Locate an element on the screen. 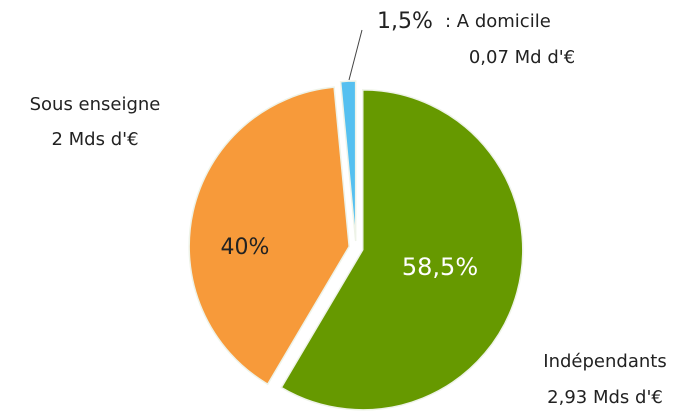  amount-label: 2,93 Mds d'€ is located at coordinates (605, 397).